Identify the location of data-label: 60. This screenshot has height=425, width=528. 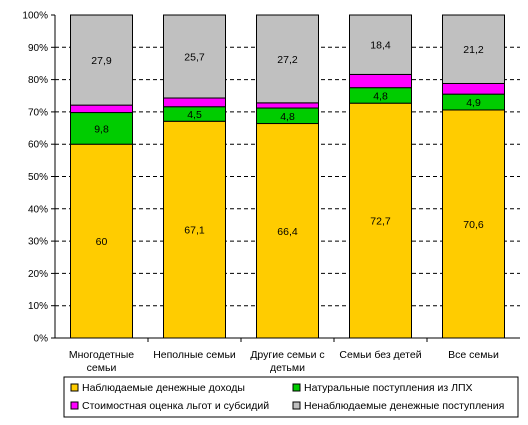
(102, 242).